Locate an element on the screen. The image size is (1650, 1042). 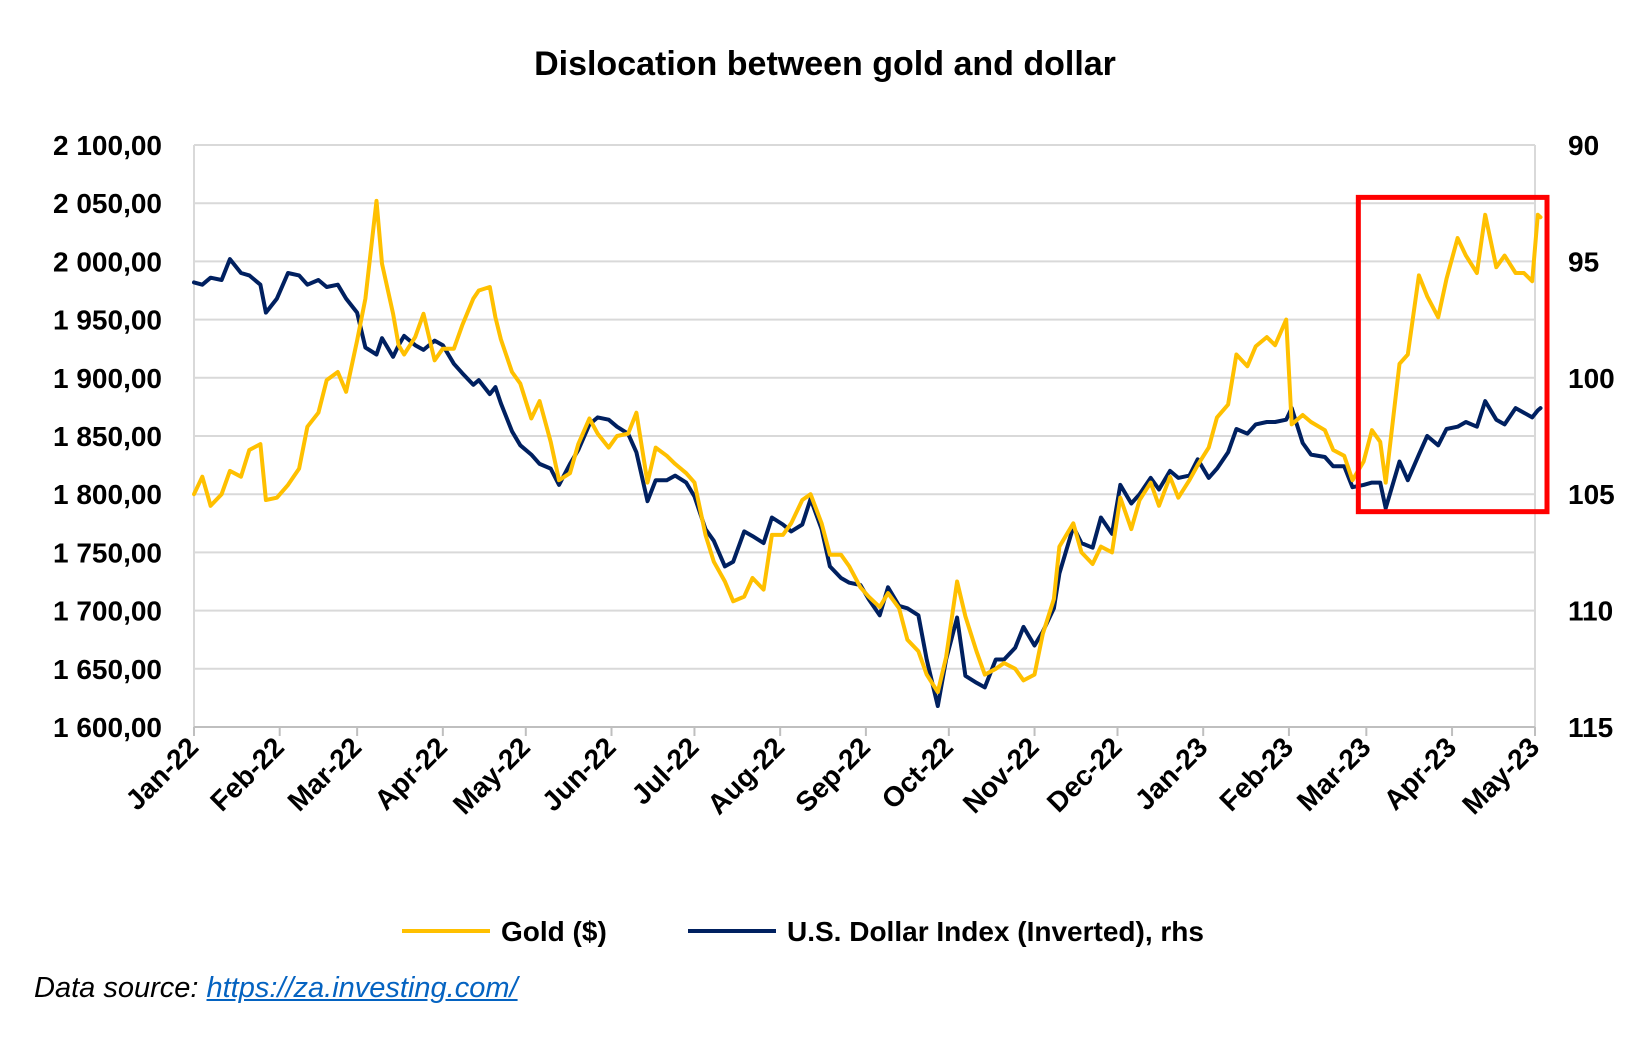
x-tick-label: May-22 is located at coordinates (491, 775).